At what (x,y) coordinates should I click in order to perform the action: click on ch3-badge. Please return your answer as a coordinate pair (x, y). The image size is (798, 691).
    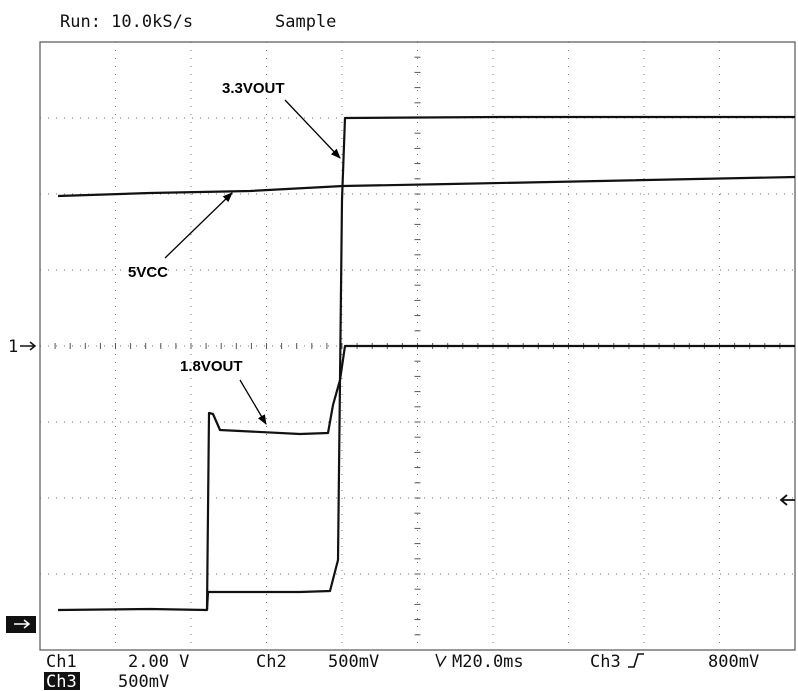
    Looking at the image, I should click on (62, 681).